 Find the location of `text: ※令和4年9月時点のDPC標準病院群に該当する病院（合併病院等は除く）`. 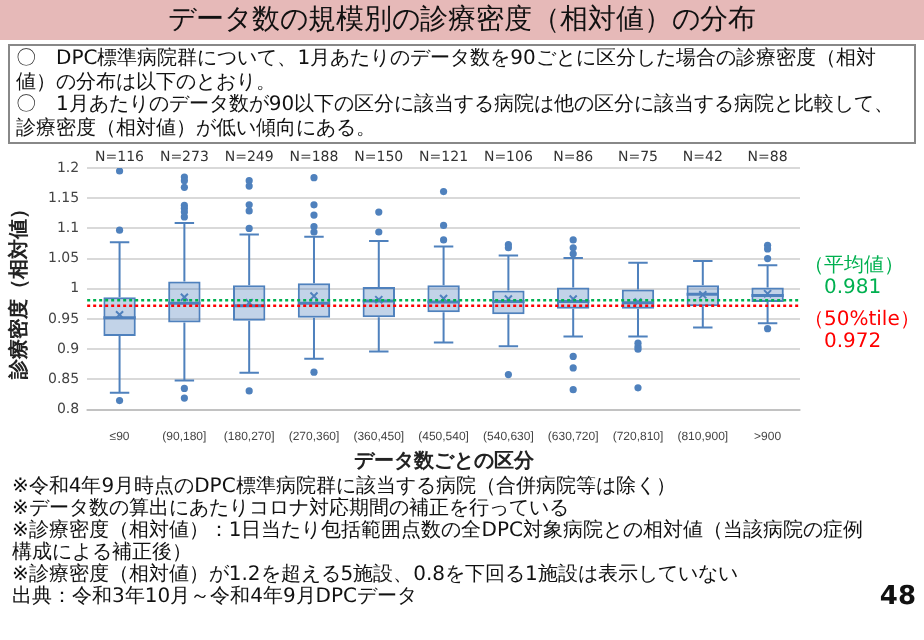

text: ※令和4年9月時点のDPC標準病院群に該当する病院（合併病院等は除く） is located at coordinates (345, 487).